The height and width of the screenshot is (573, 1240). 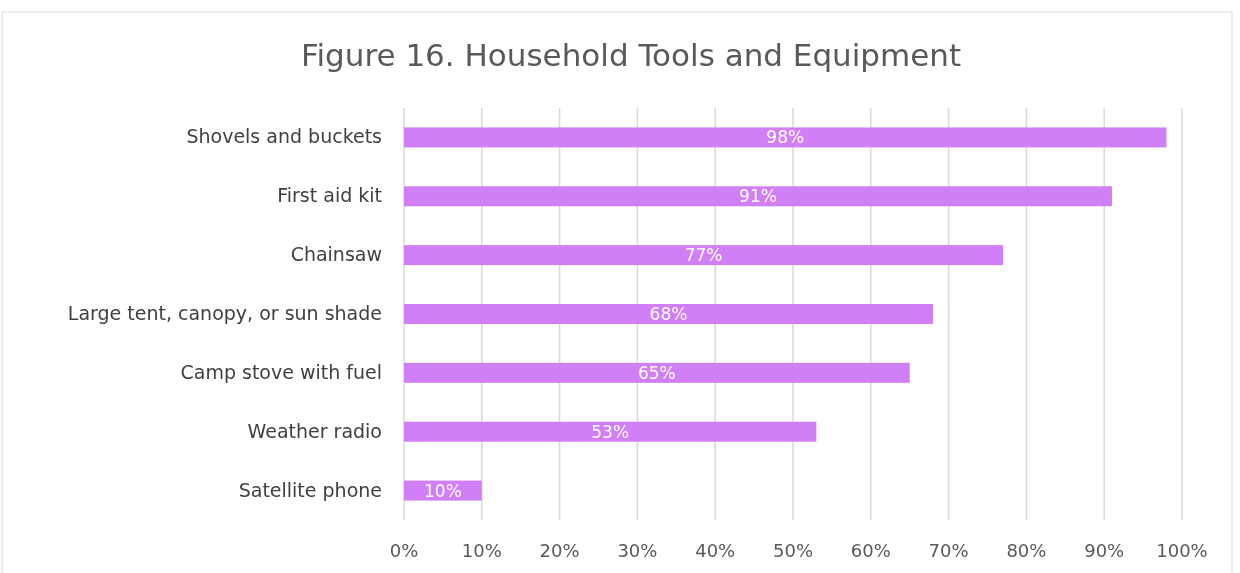 I want to click on x-tick-label: 60%, so click(x=870, y=550).